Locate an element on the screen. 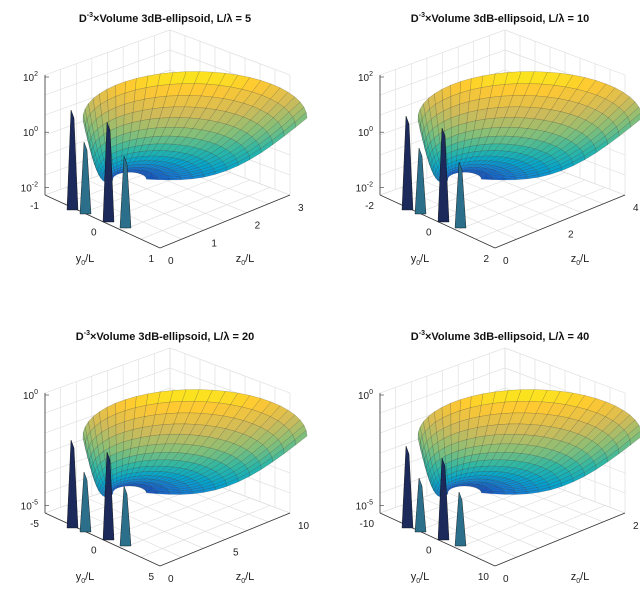  y-tick-label: 3 is located at coordinates (301, 208).